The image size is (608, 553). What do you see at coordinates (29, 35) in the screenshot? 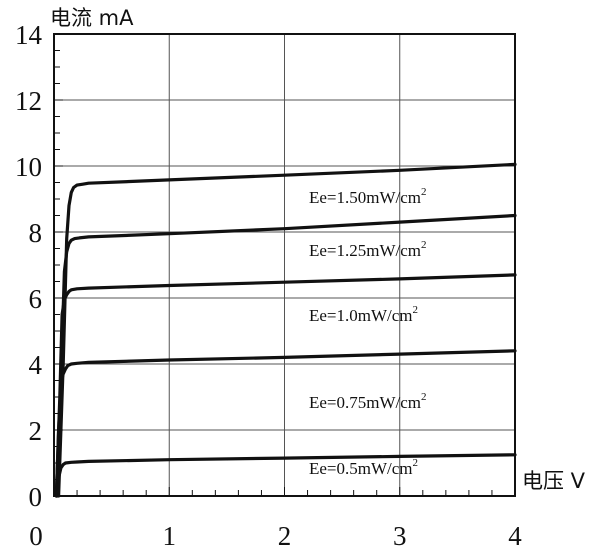
I see `y-tick-label: 14` at bounding box center [29, 35].